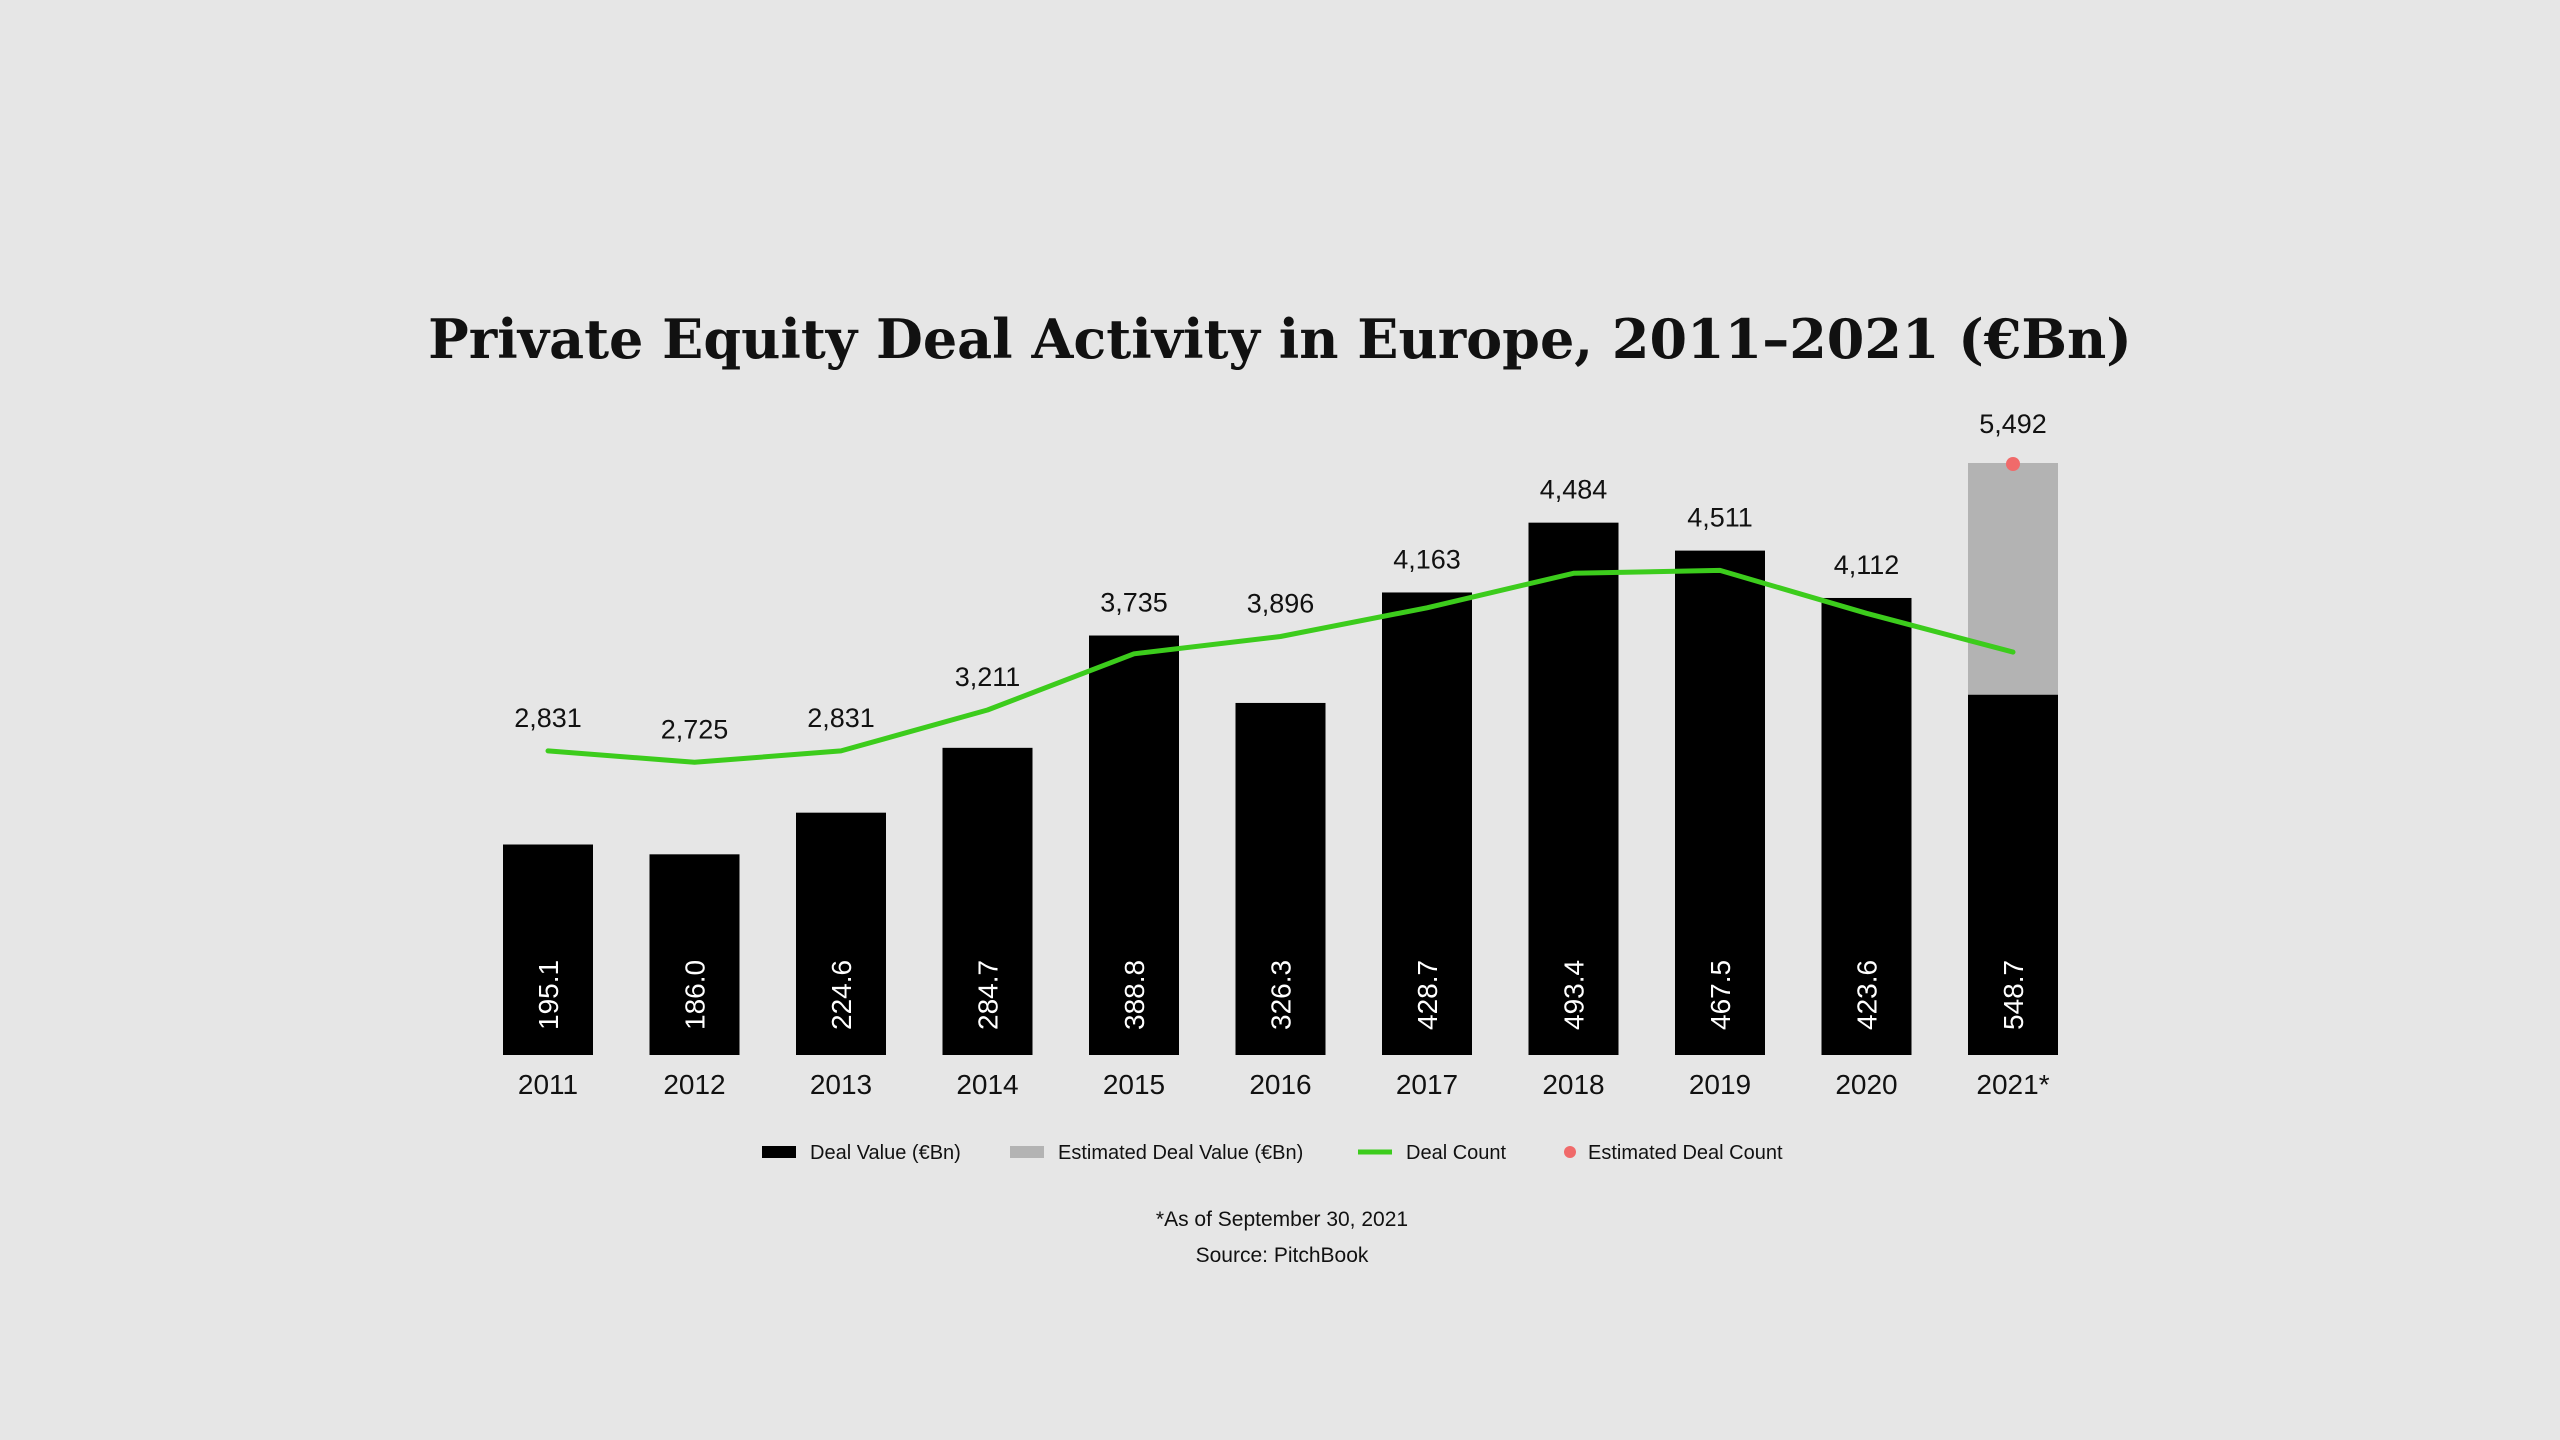 This screenshot has width=2560, height=1440. Describe the element at coordinates (2012, 1084) in the screenshot. I see `year-label-2021*: 2021*` at that location.